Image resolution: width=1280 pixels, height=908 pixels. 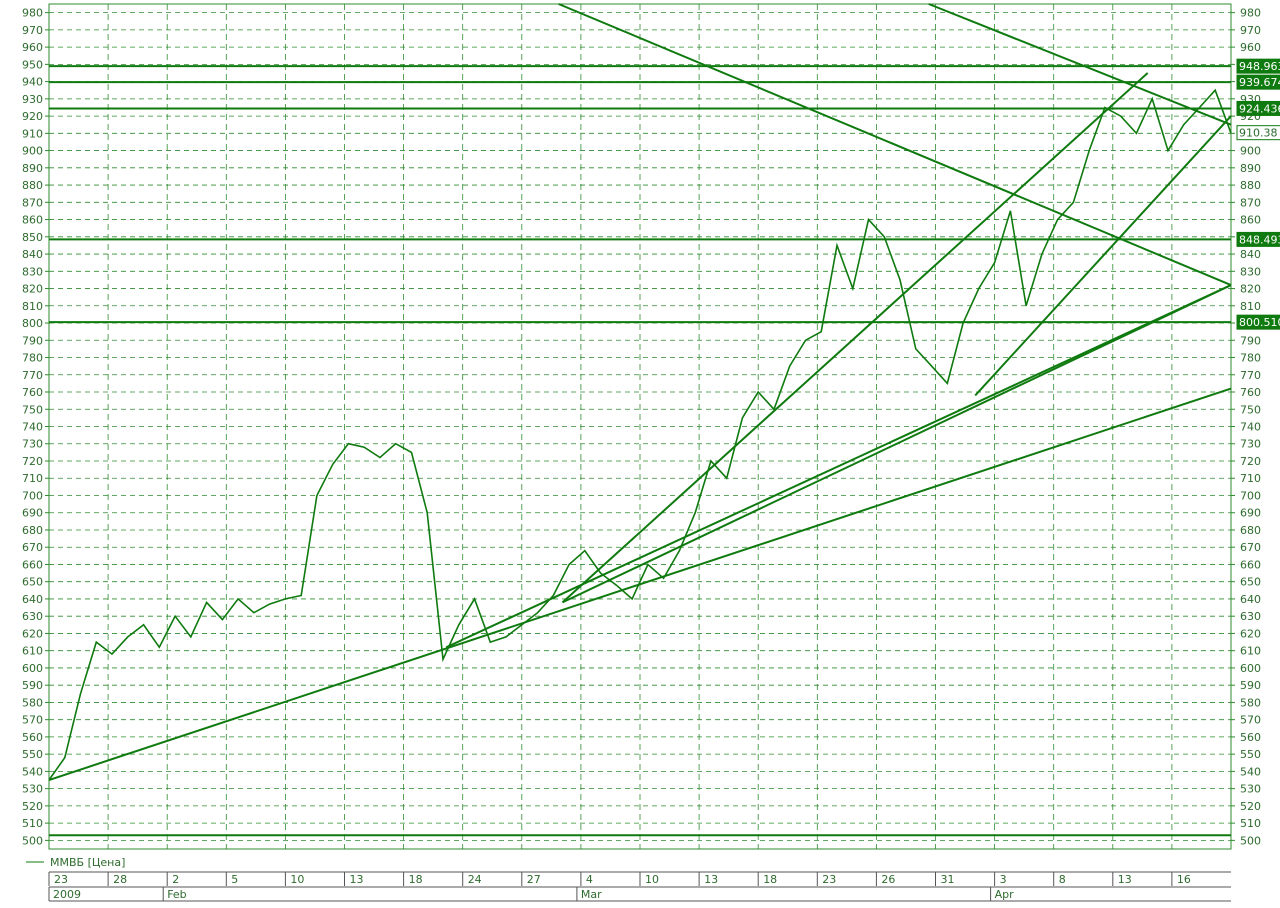 What do you see at coordinates (32, 392) in the screenshot?
I see `y-tick-label-left: 760` at bounding box center [32, 392].